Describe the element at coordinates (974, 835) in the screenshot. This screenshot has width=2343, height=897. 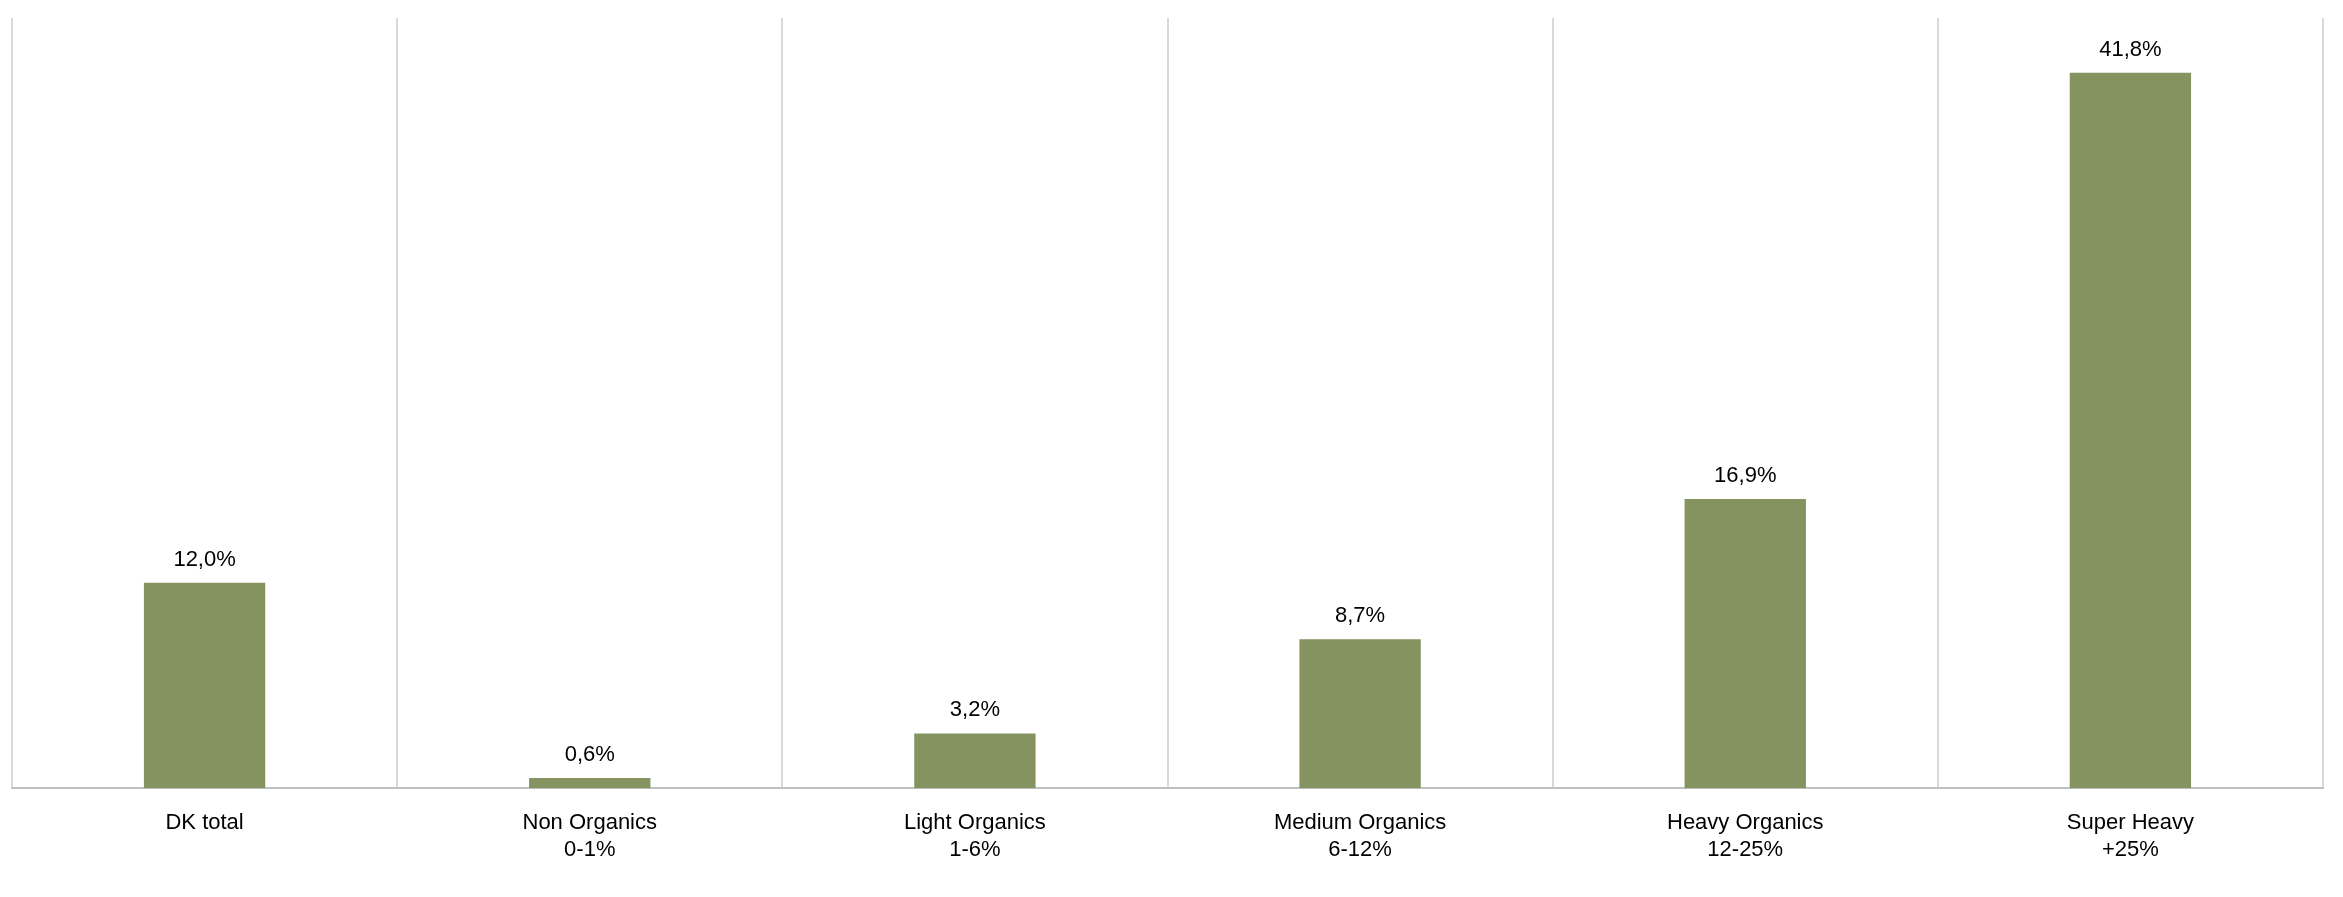
I see `x-tick-label: Light Organics 1-6%` at that location.